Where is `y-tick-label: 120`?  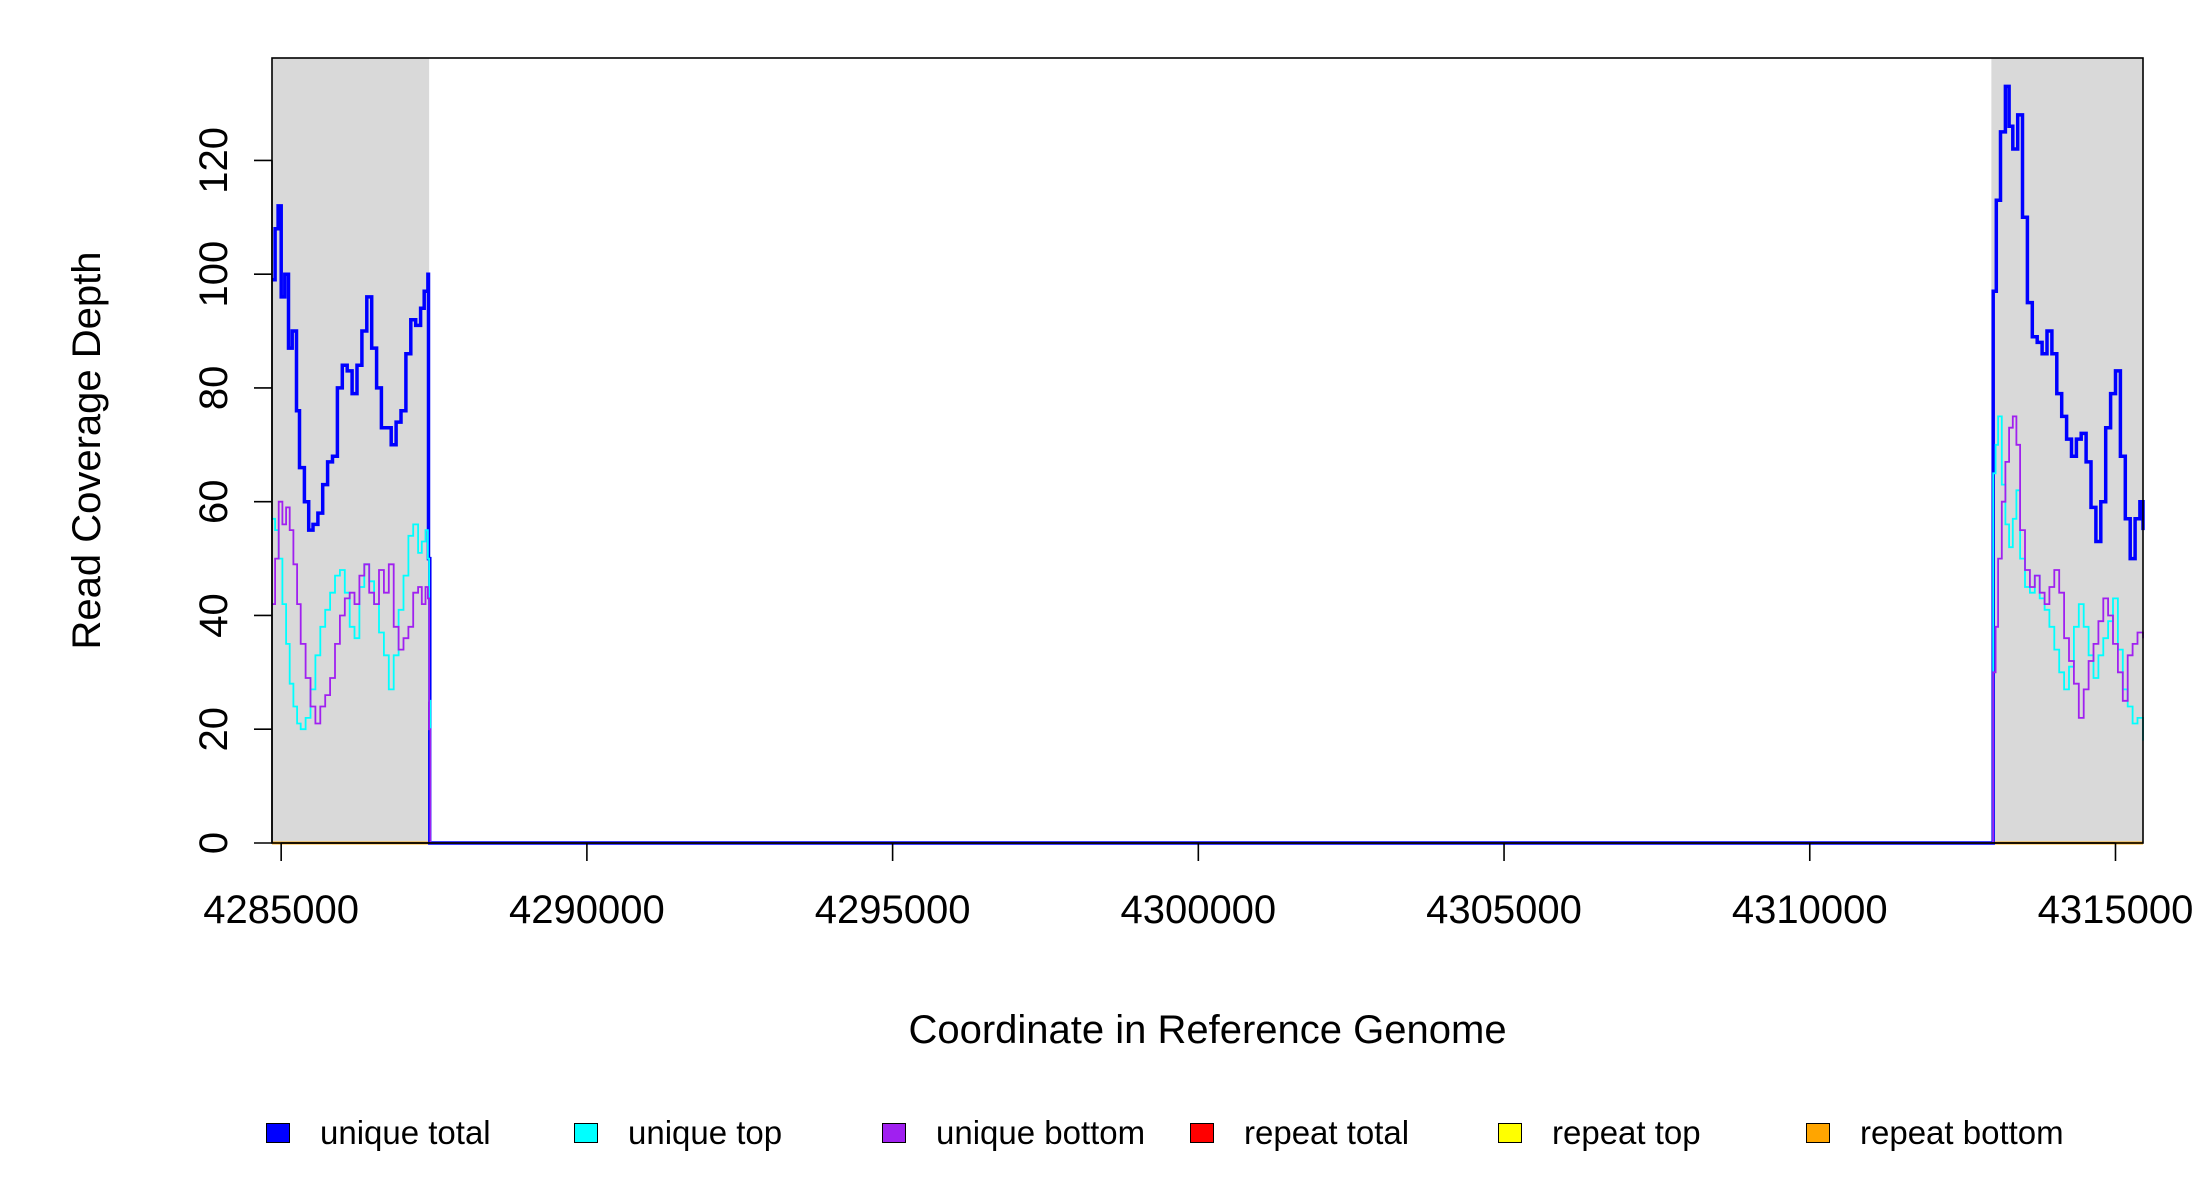
y-tick-label: 120 is located at coordinates (214, 160).